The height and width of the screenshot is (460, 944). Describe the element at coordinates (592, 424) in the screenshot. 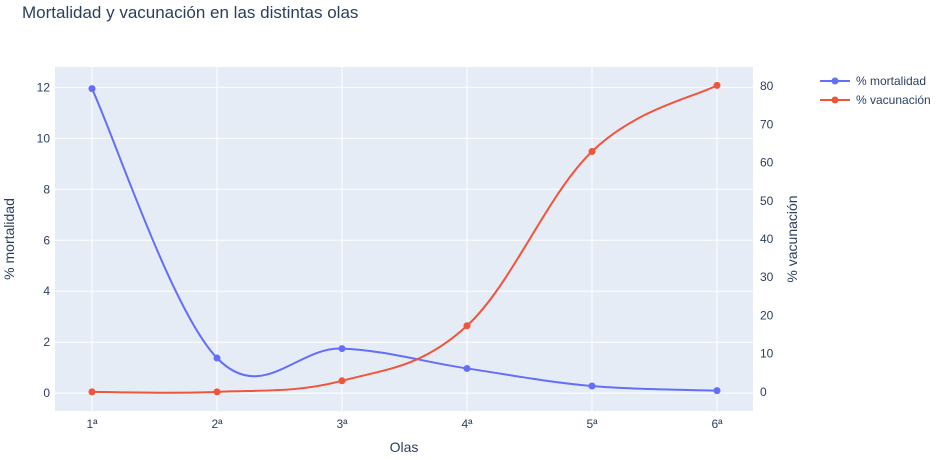

I see `x-tick-label: 5ª` at that location.